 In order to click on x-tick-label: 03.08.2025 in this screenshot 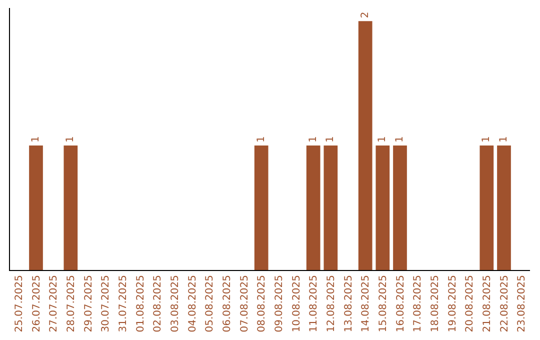, I will do `click(175, 303)`.